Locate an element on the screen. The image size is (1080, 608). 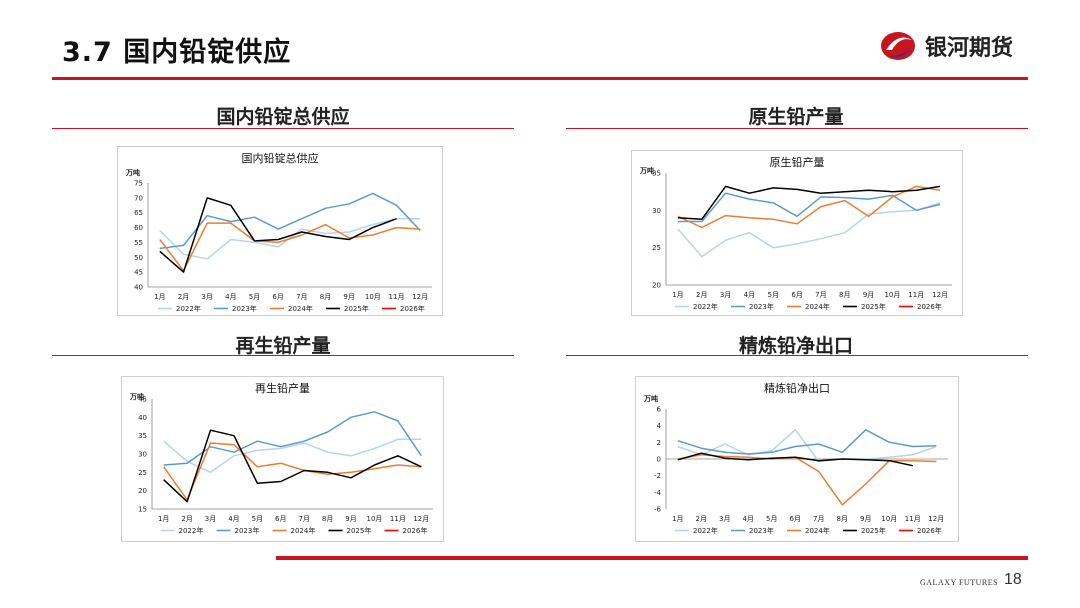
galaxy-logo-icon is located at coordinates (898, 46).